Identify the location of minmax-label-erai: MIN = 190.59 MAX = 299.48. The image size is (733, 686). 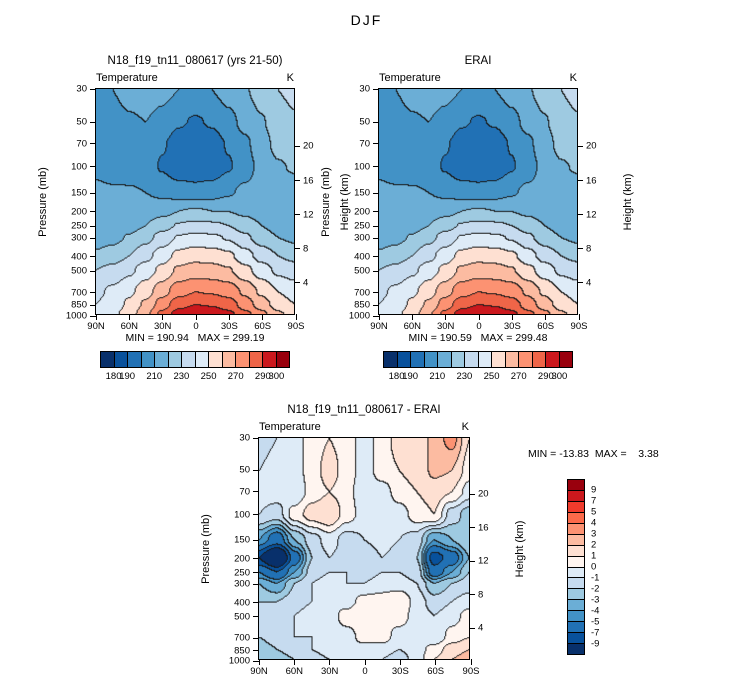
(478, 338).